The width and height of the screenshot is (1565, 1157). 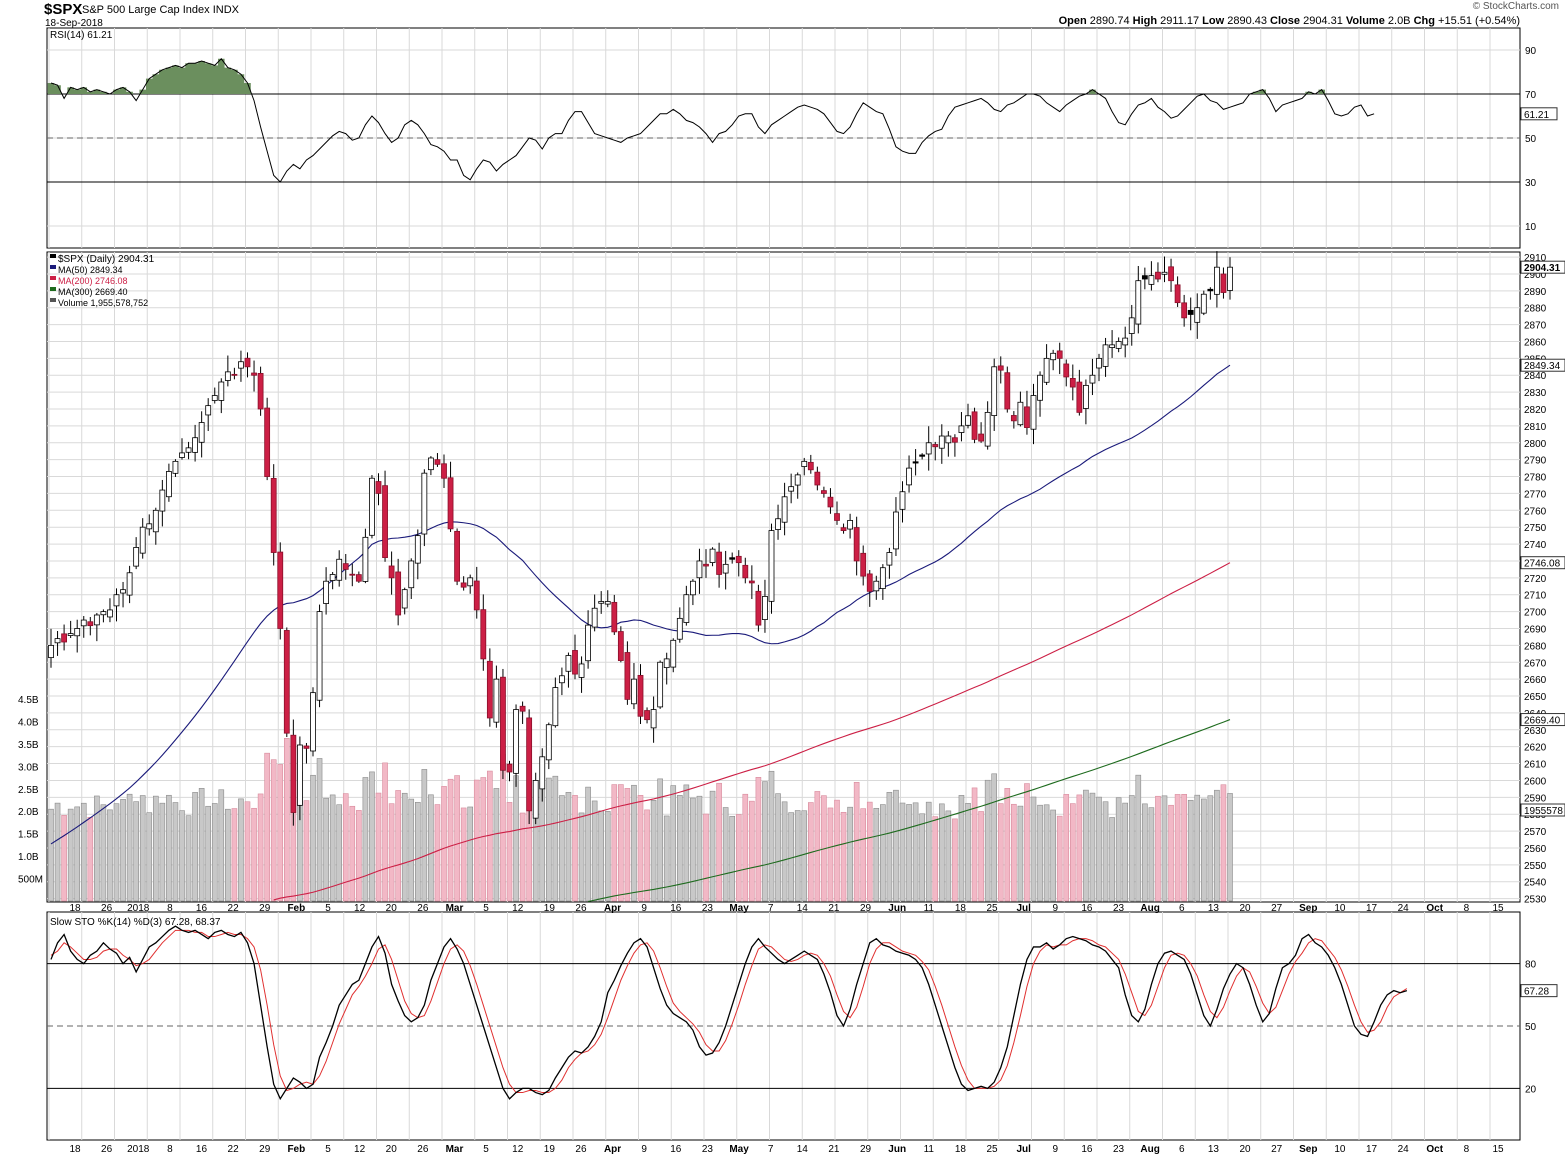 What do you see at coordinates (392, 1149) in the screenshot?
I see `x-axis-label-bottom: 20` at bounding box center [392, 1149].